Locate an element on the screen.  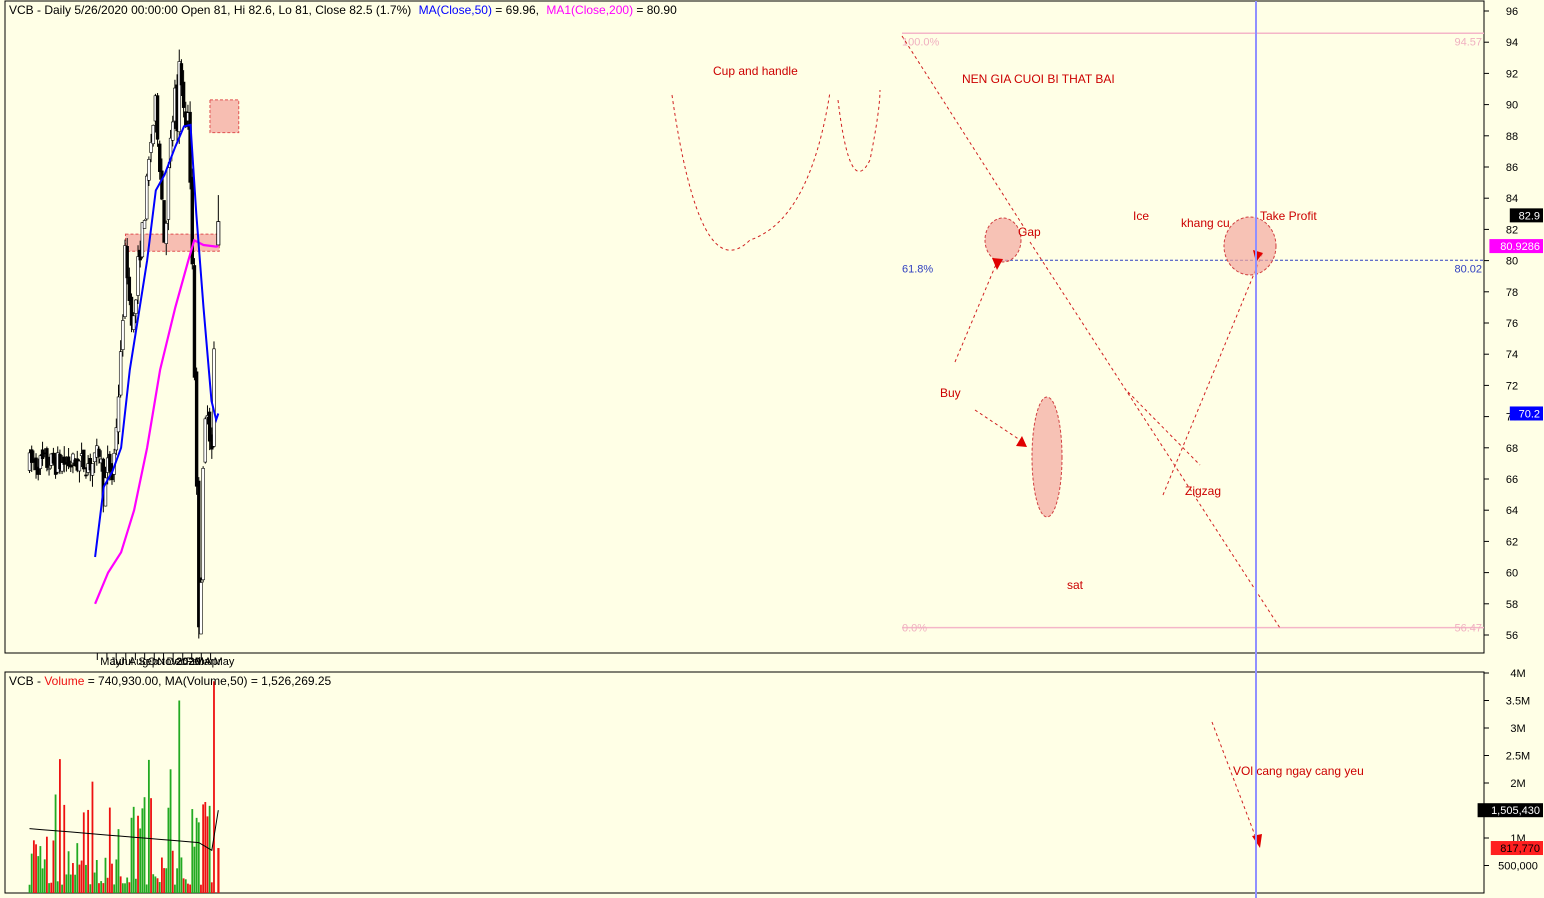
time-tick-label: Jun is located at coordinates (119, 662).